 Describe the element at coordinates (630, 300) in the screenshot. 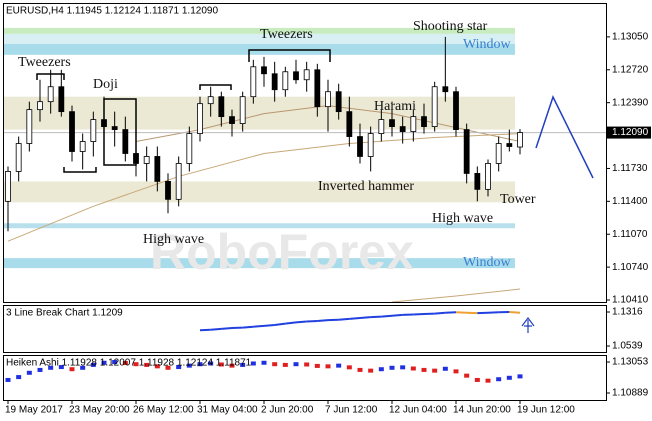

I see `y-tick-label: 1.10410` at that location.